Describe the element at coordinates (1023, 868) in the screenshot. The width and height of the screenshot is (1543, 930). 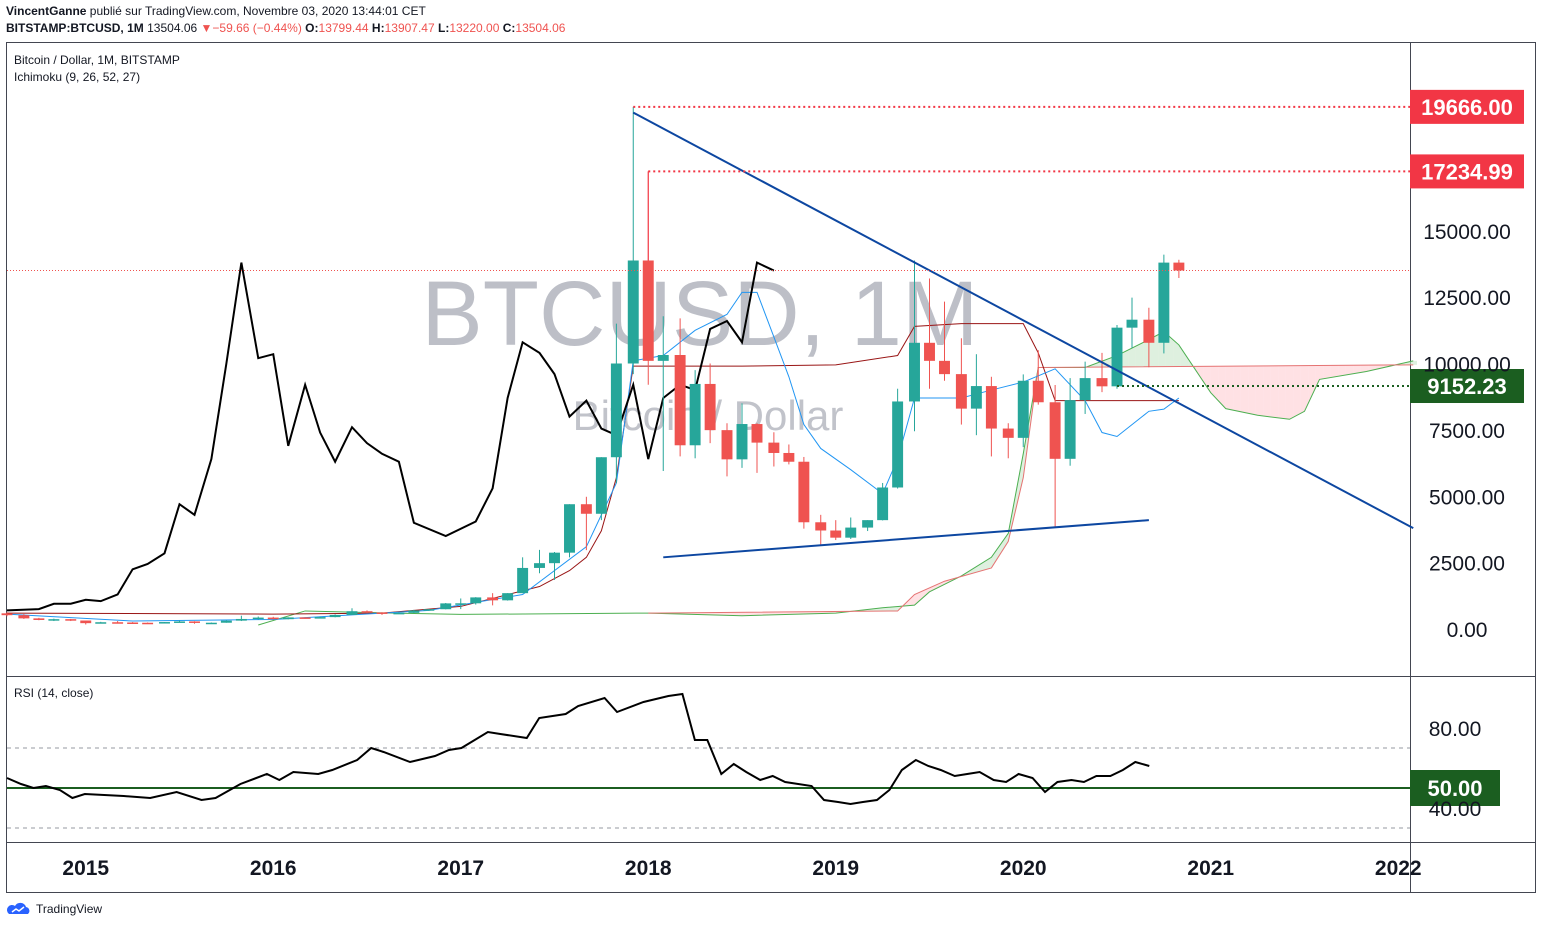
I see `time-axis-tick: 2020` at that location.